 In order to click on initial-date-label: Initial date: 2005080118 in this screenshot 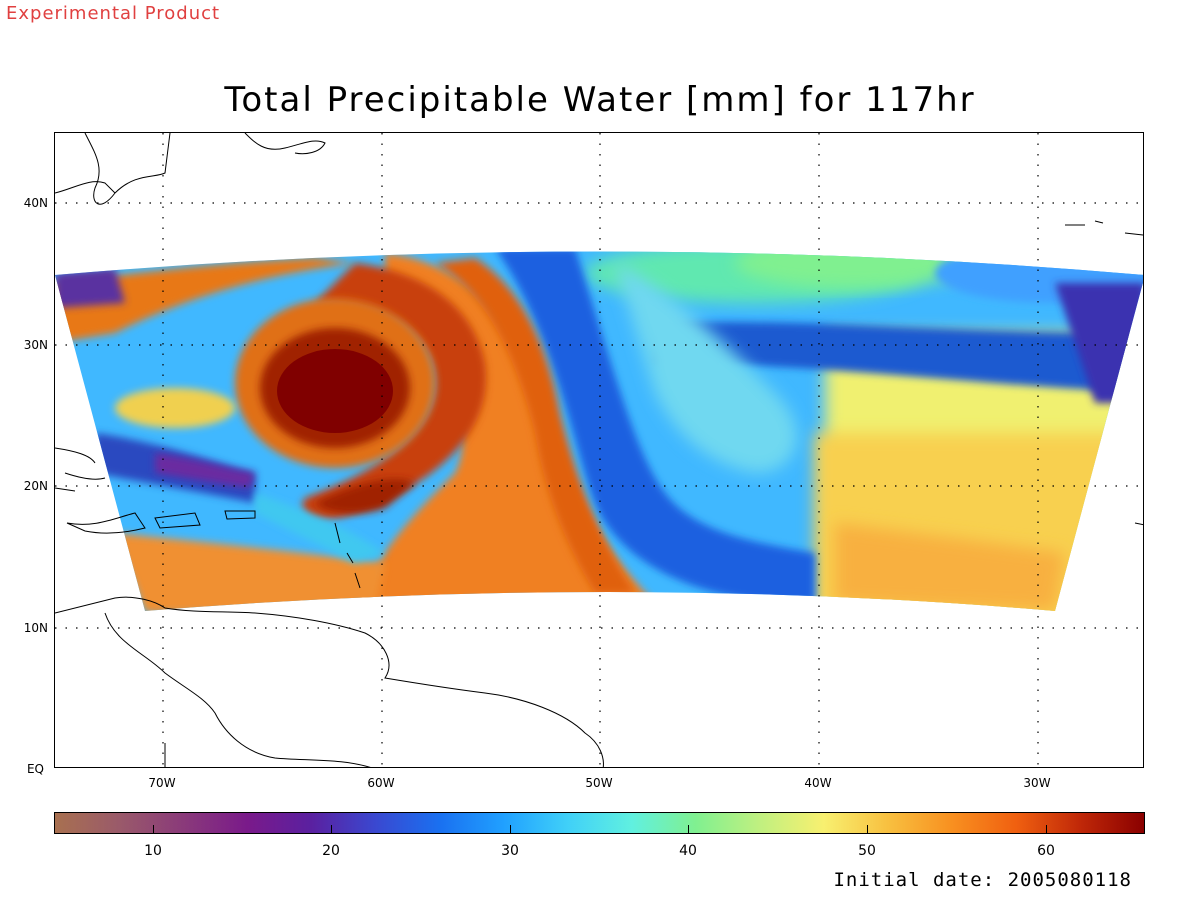, I will do `click(982, 880)`.